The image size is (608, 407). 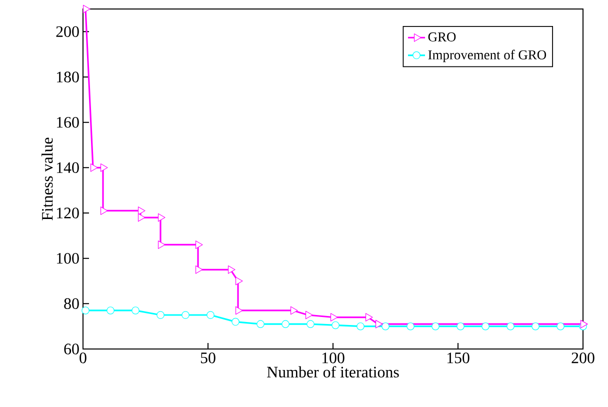 I want to click on y-tick-label: 60, so click(x=71, y=349).